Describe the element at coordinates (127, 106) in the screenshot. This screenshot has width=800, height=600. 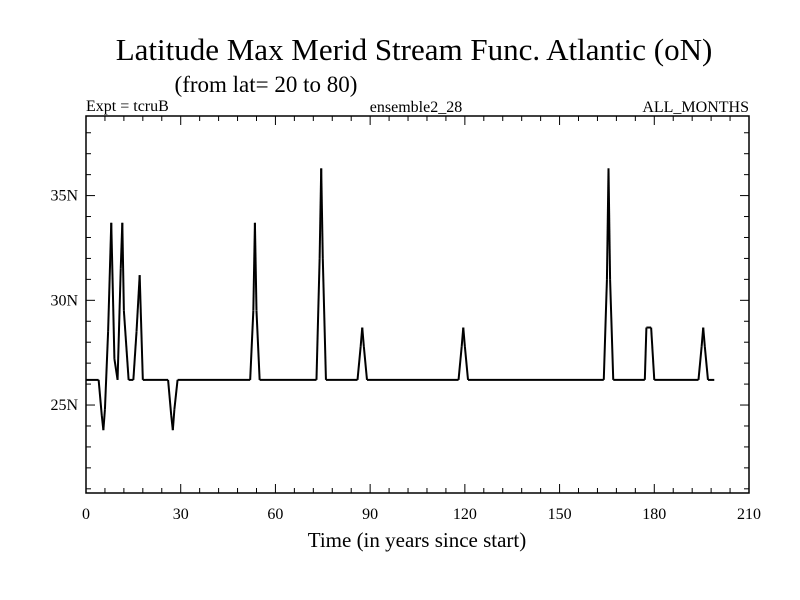
I see `header-experiment: Expt = tcruB` at that location.